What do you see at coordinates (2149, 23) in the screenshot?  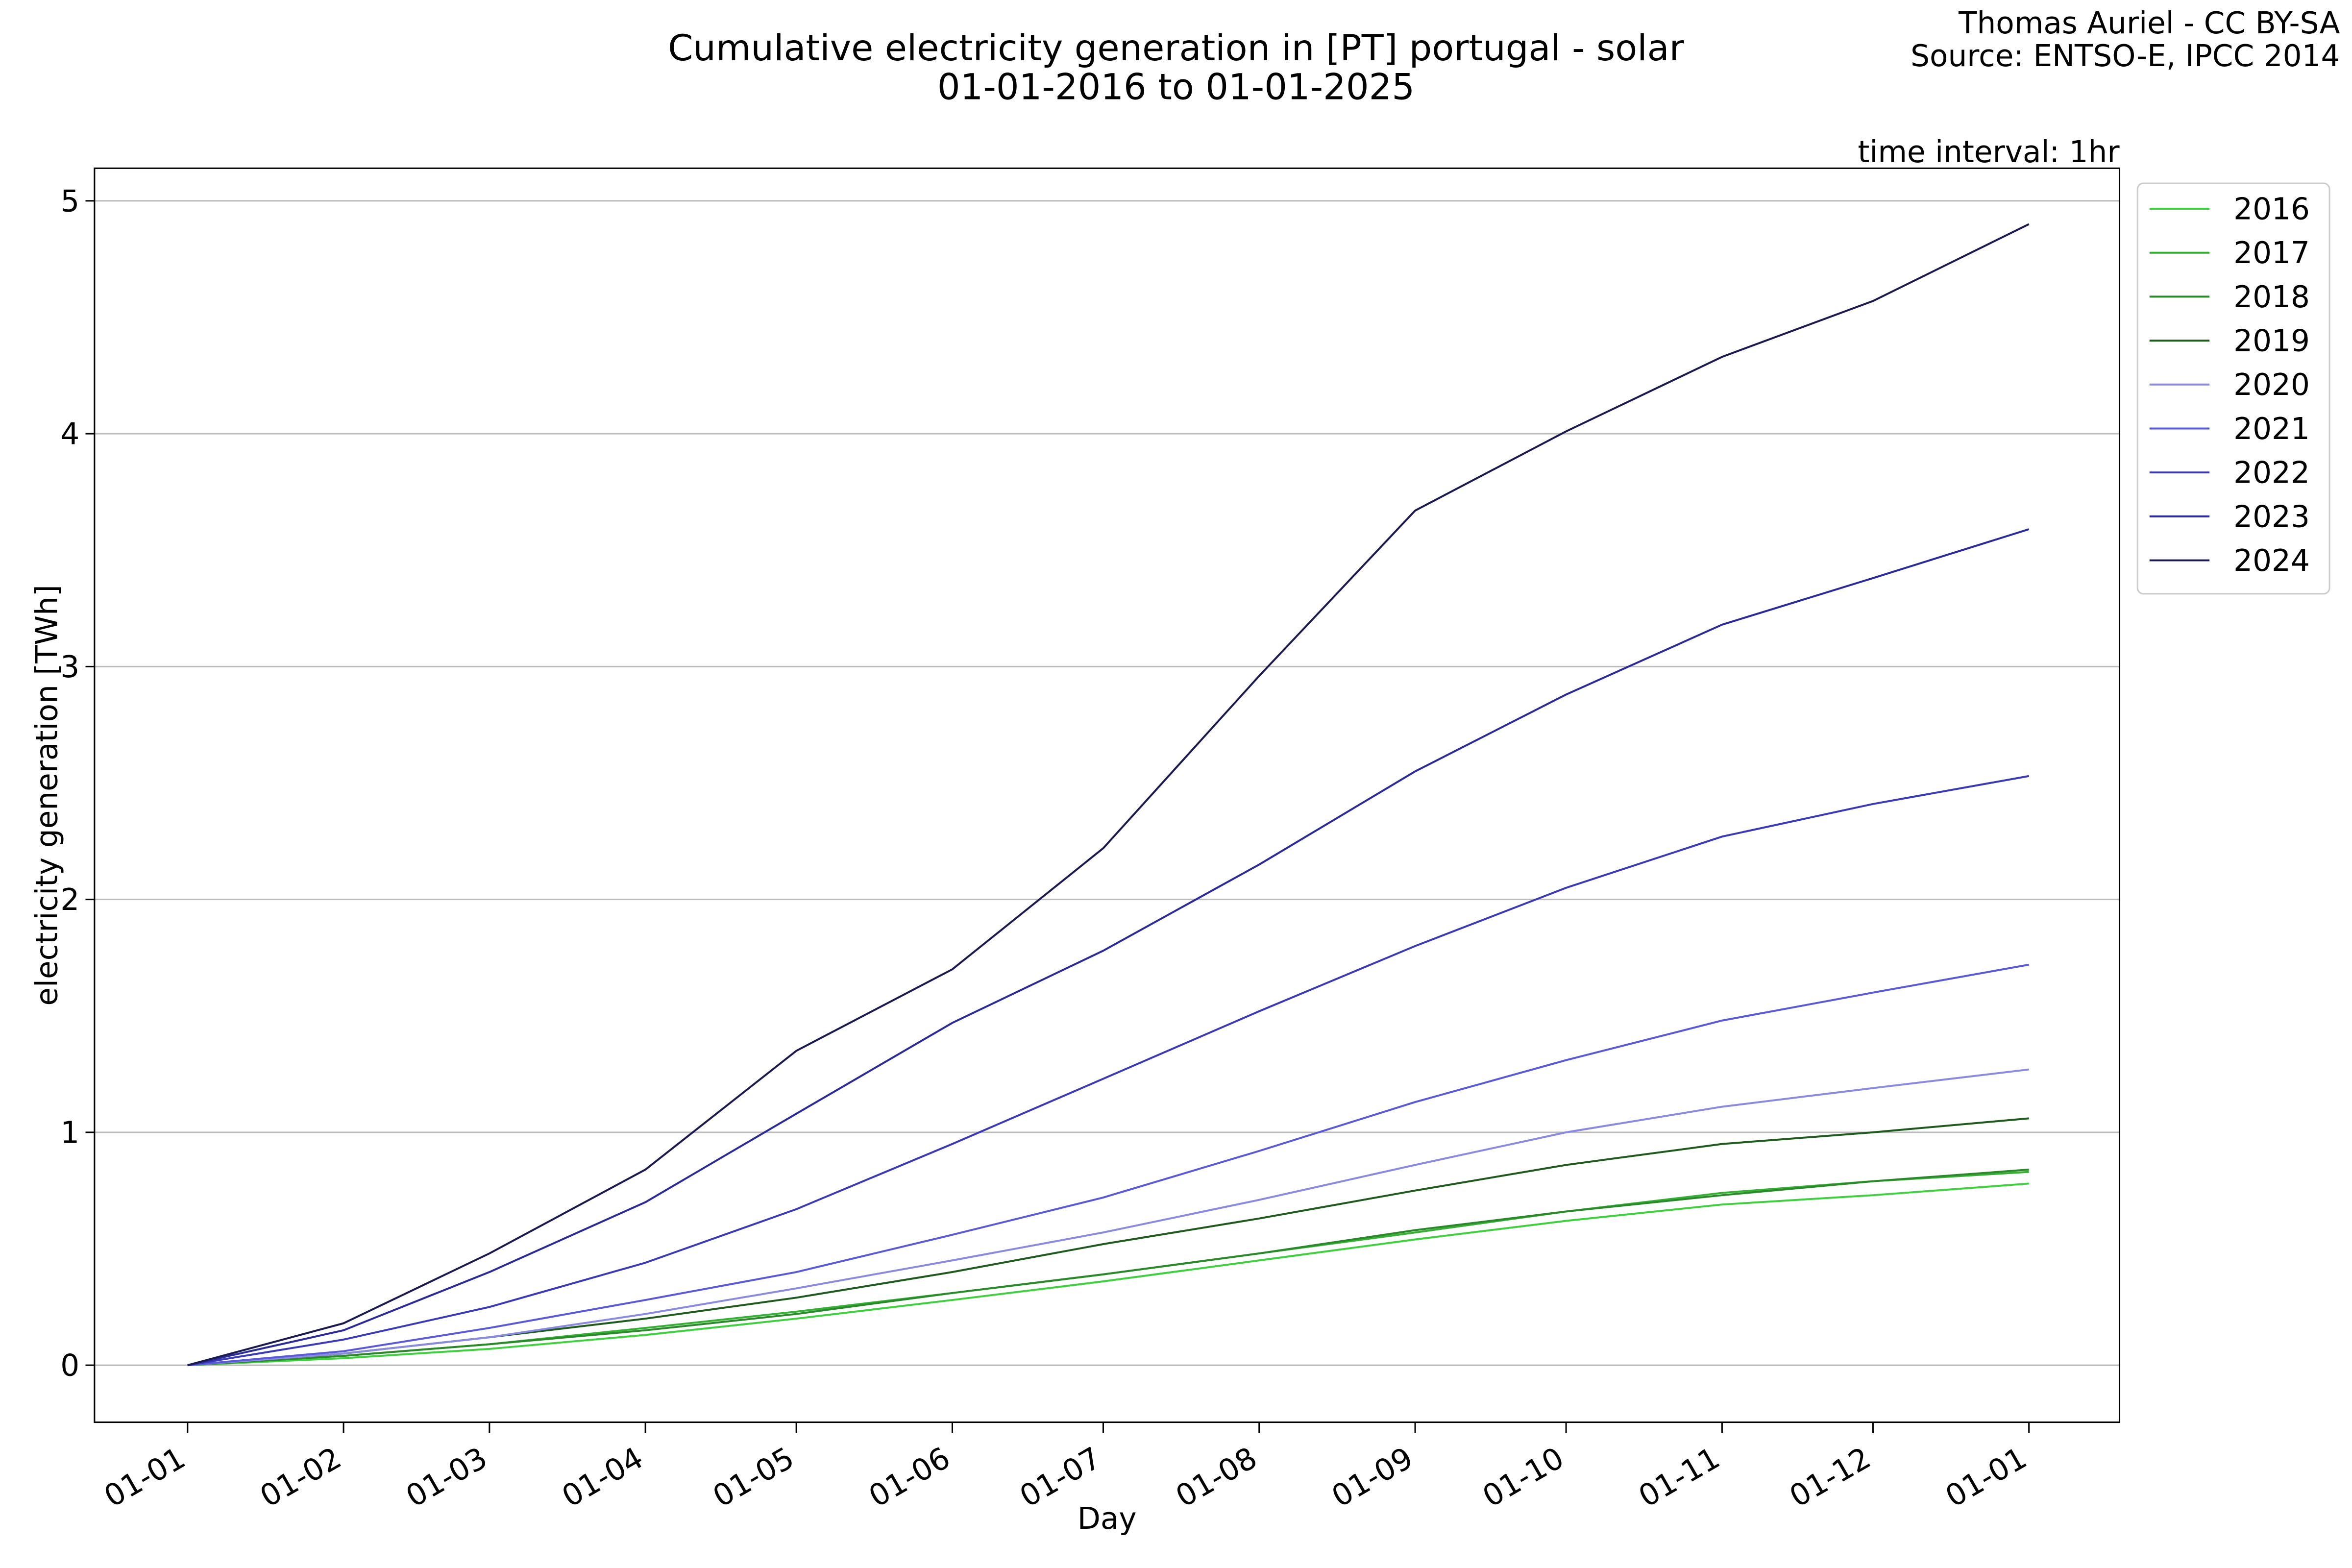 I see `credit: Thomas Auriel - CC BY-SA` at bounding box center [2149, 23].